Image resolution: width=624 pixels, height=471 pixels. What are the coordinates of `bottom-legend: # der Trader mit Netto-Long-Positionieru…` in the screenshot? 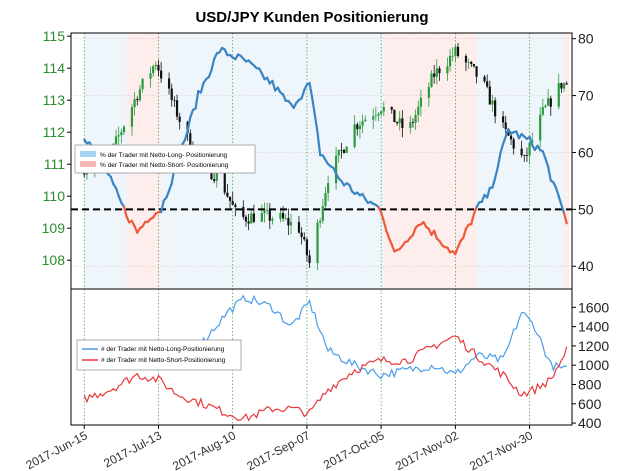 It's located at (159, 355).